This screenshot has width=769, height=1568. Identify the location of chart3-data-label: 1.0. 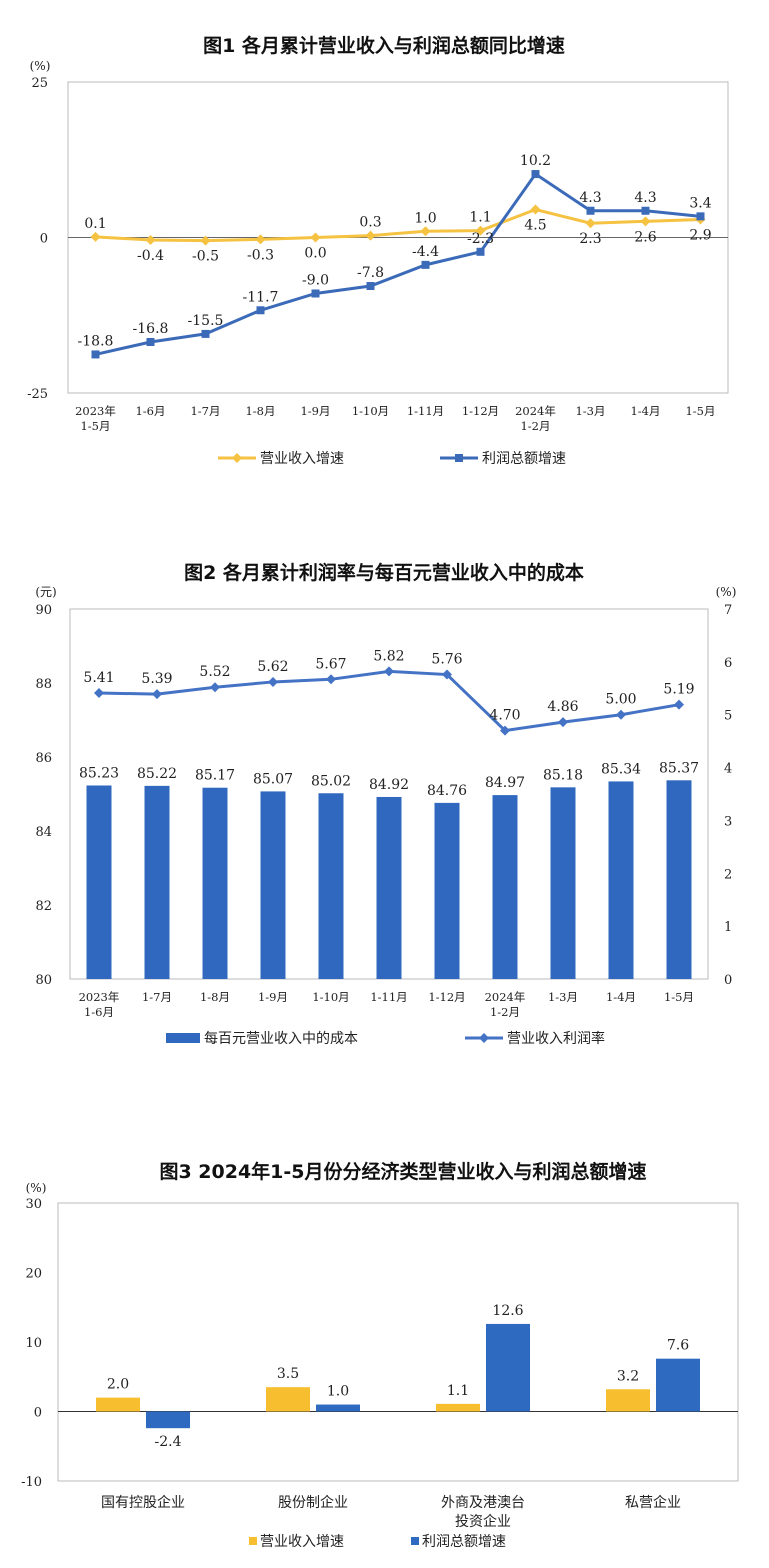
(338, 1392).